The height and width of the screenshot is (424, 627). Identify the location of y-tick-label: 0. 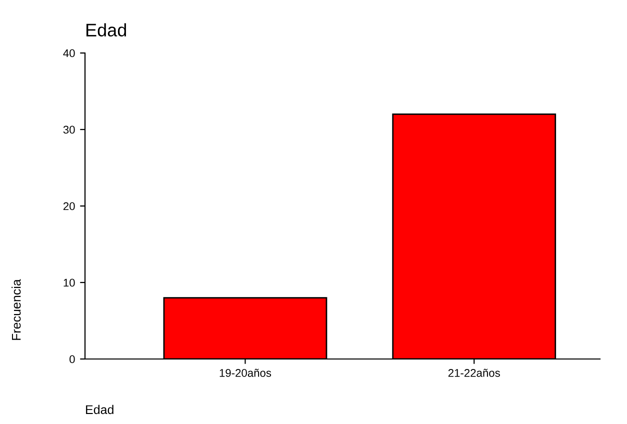
(72, 359).